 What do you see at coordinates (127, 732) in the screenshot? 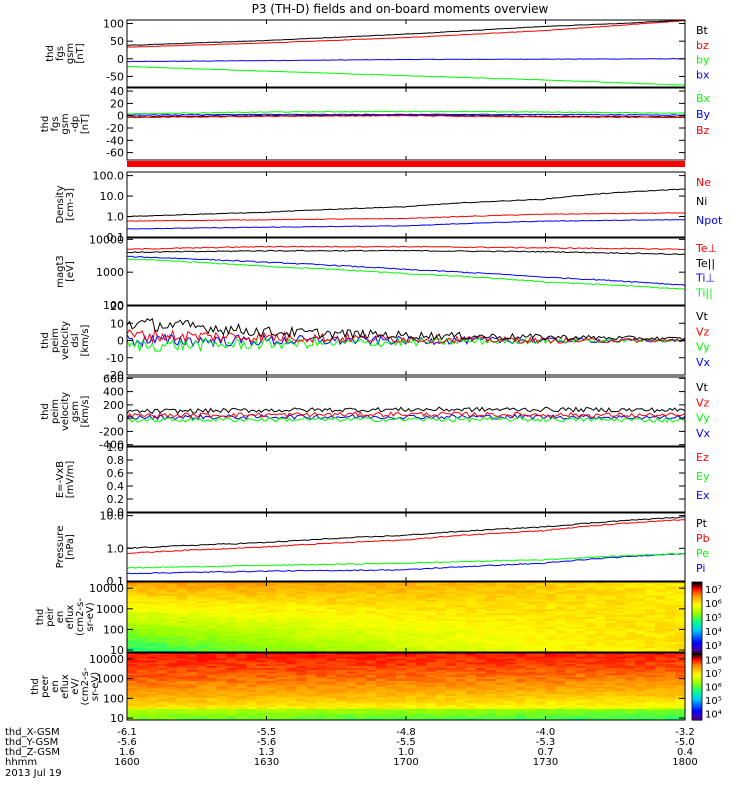
I see `x-row-value: -6.1` at bounding box center [127, 732].